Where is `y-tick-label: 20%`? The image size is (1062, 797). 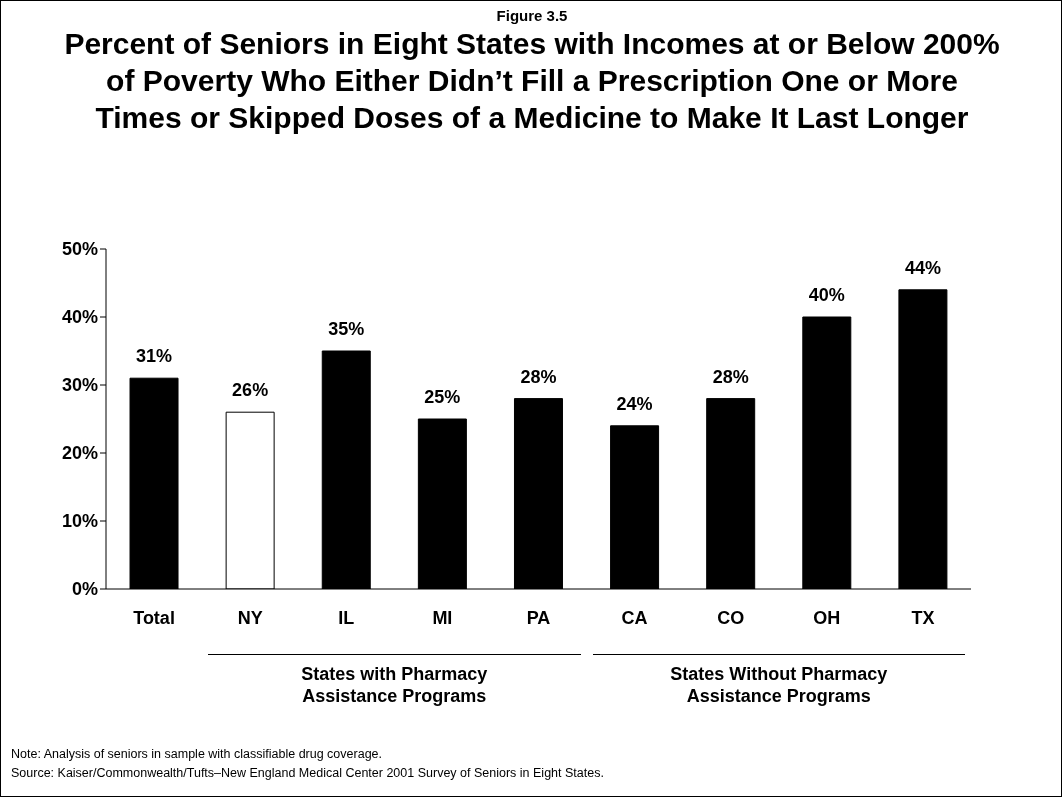 y-tick-label: 20% is located at coordinates (79, 453).